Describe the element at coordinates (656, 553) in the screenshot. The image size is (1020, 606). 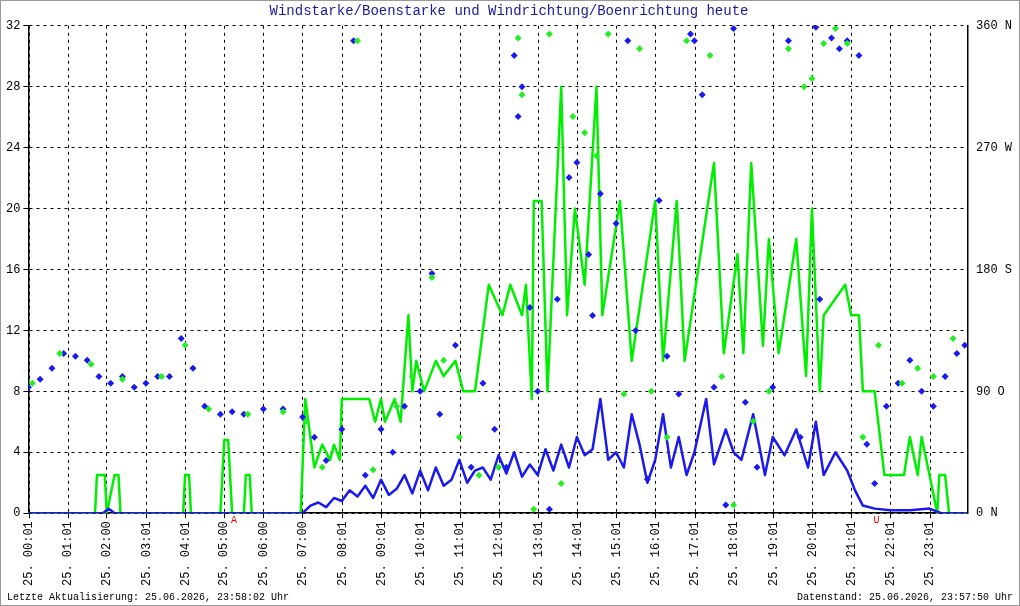
I see `x-tick-label: 25. 16:01` at that location.